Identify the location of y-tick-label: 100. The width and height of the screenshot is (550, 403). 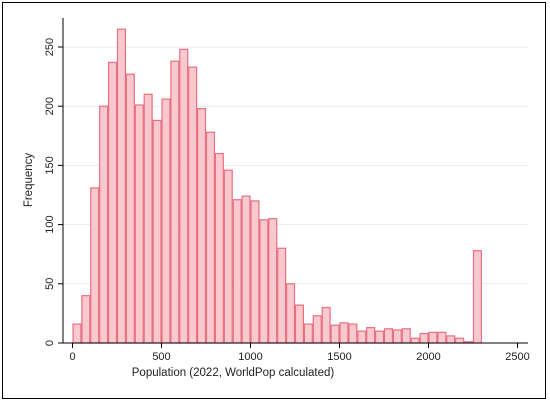
(50, 224).